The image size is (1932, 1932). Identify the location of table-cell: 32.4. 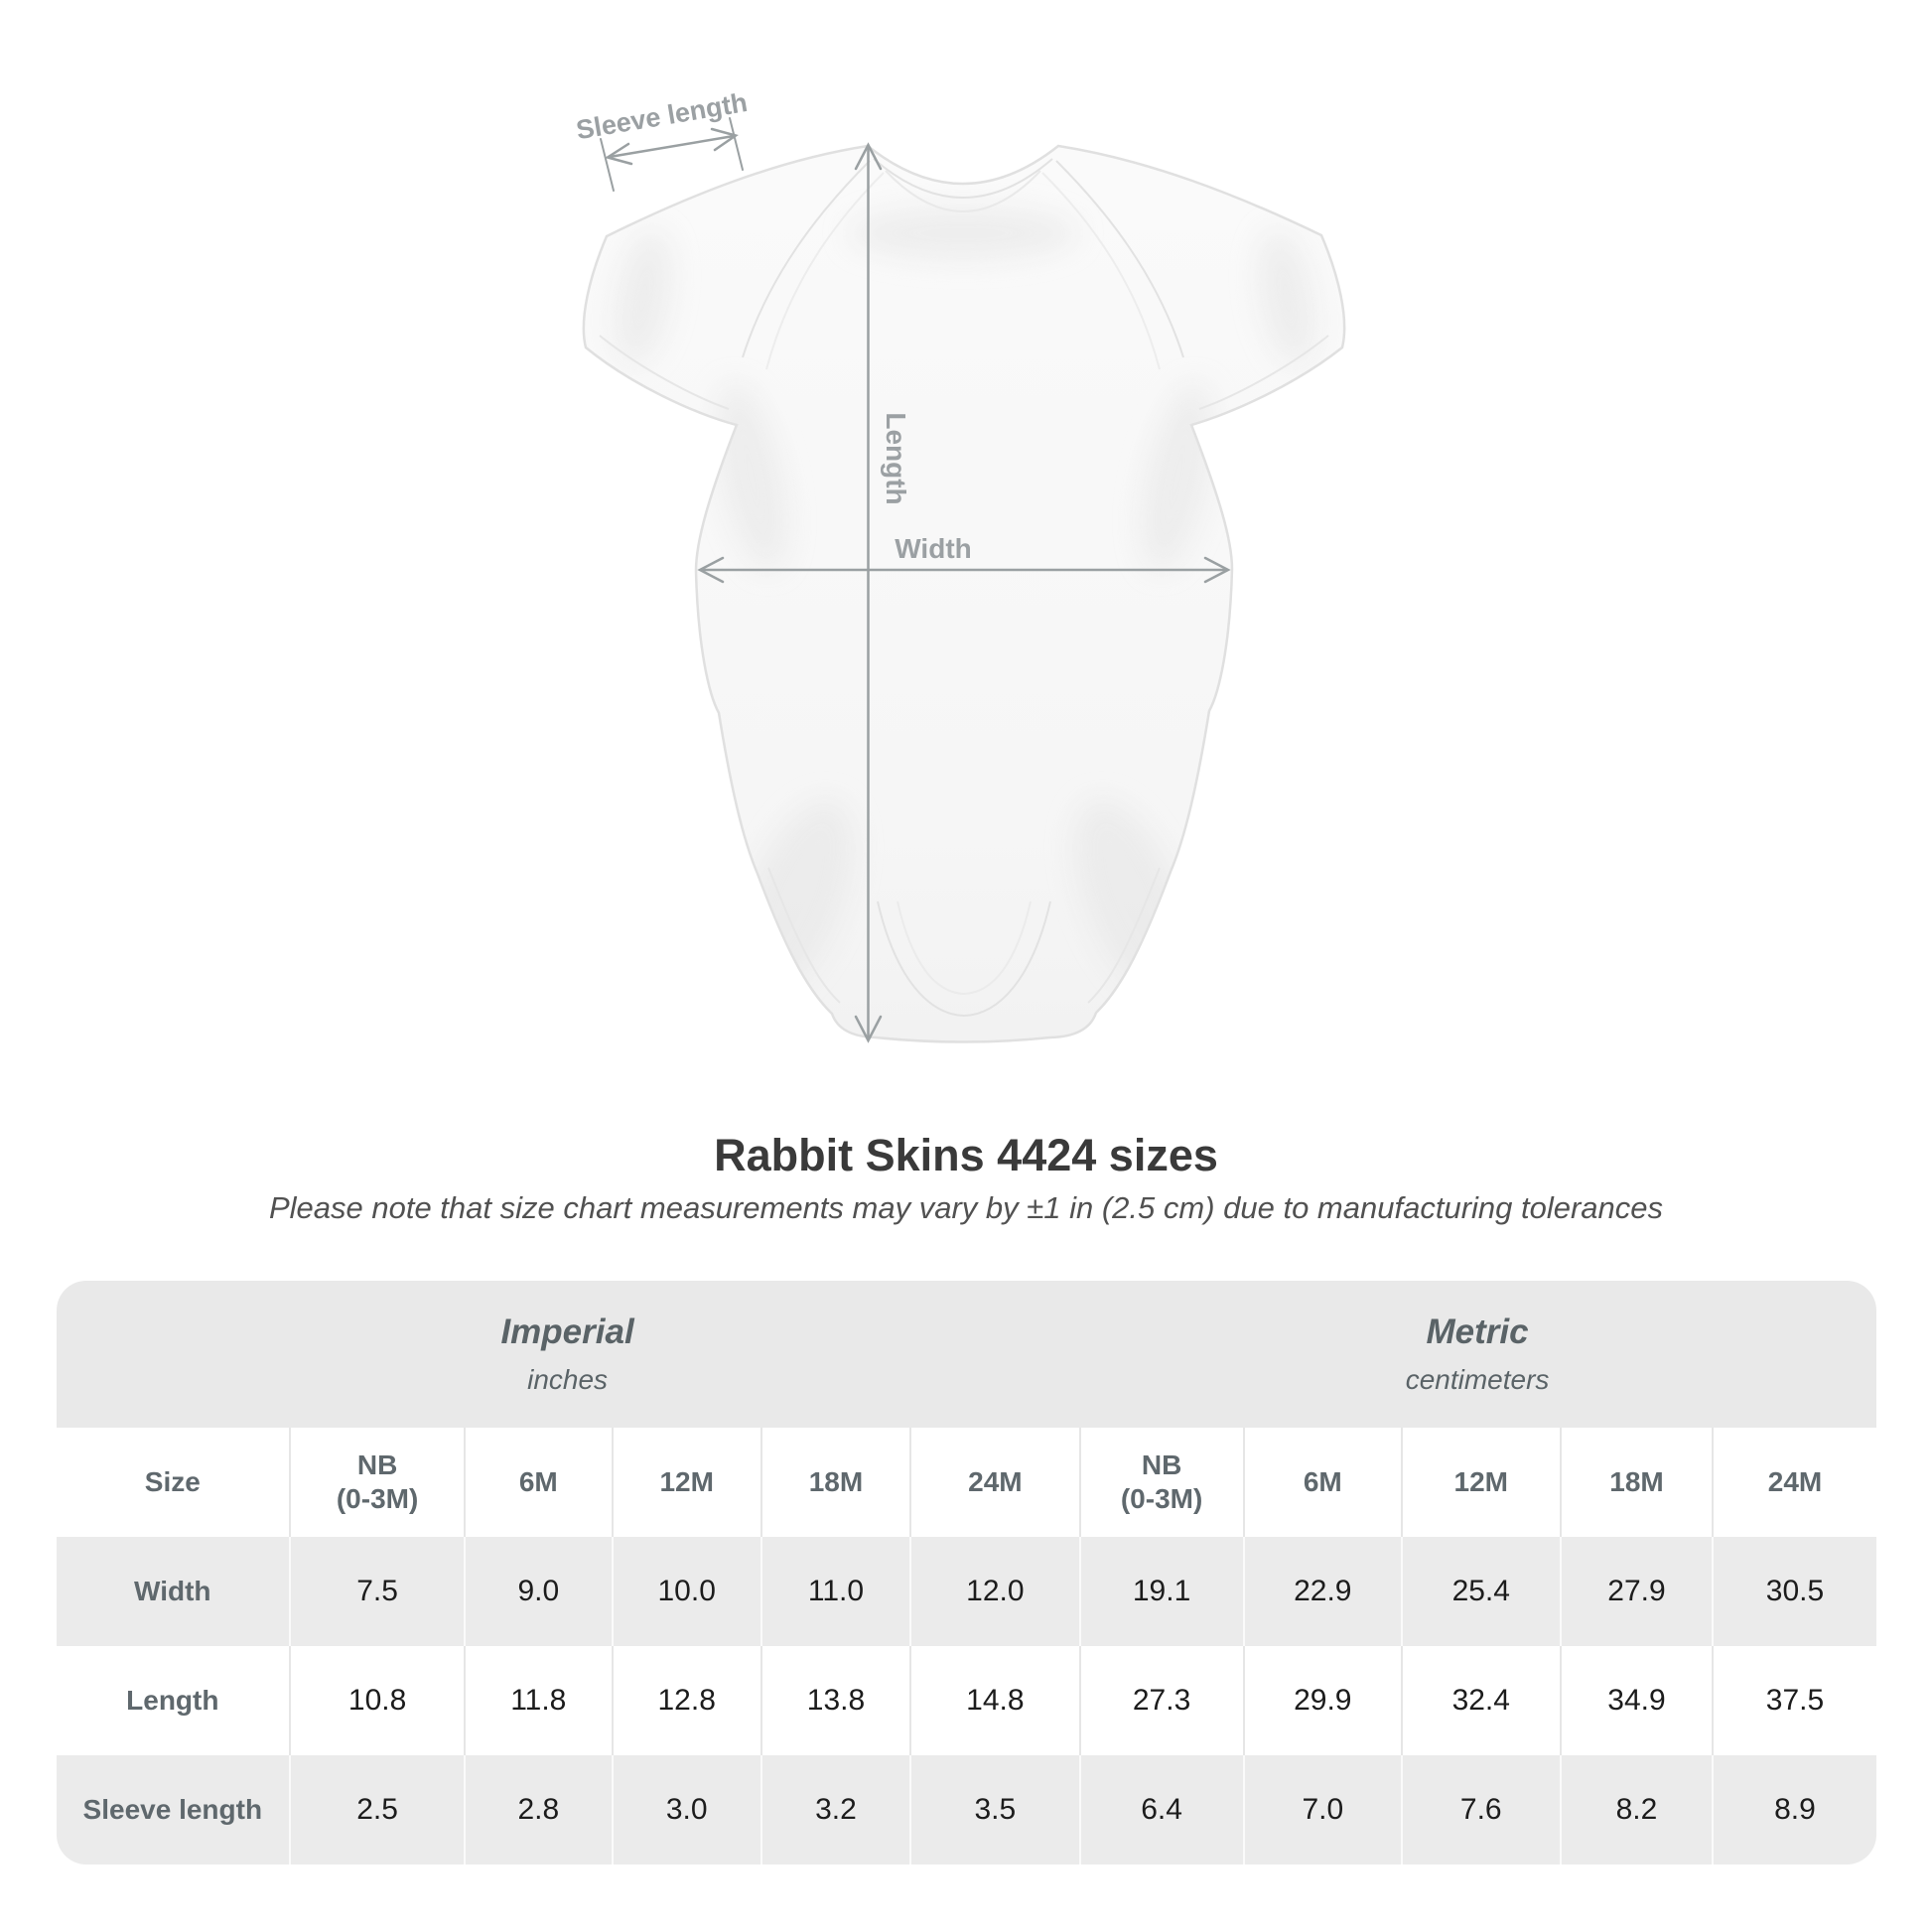
(1480, 1701).